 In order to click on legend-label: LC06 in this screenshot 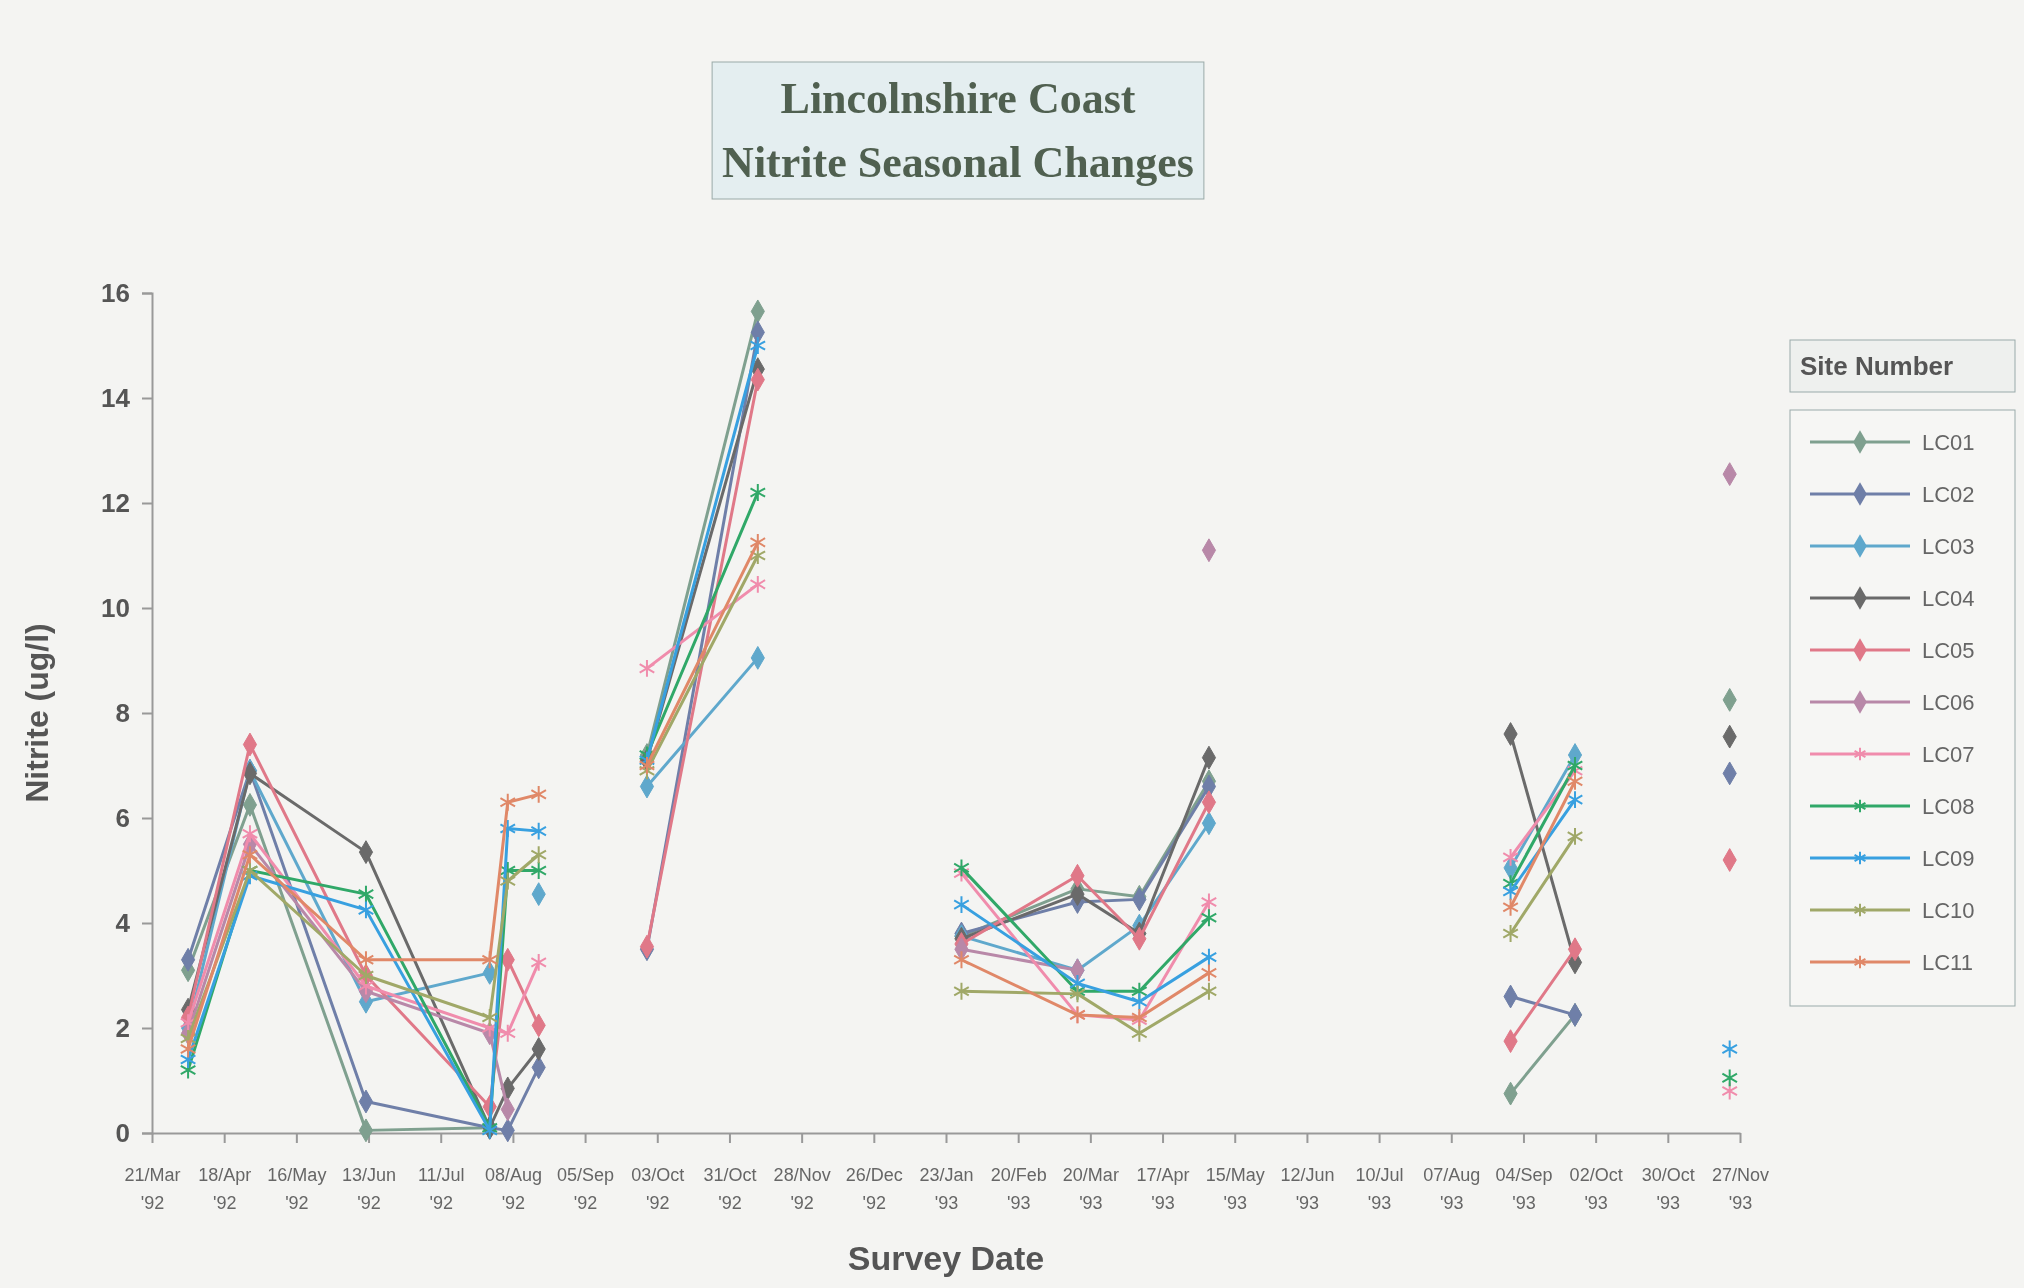, I will do `click(1948, 702)`.